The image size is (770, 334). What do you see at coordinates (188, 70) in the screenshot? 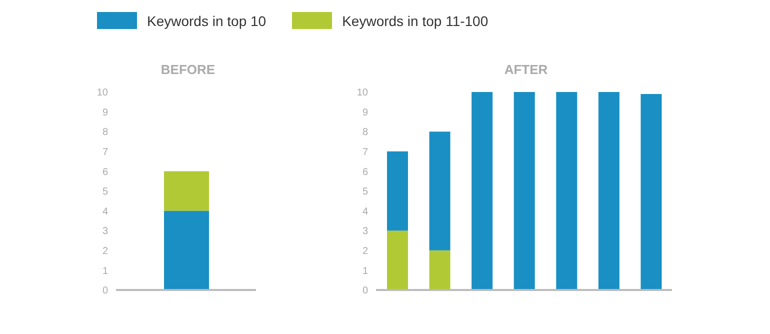
I see `chart-title: BEFORE` at bounding box center [188, 70].